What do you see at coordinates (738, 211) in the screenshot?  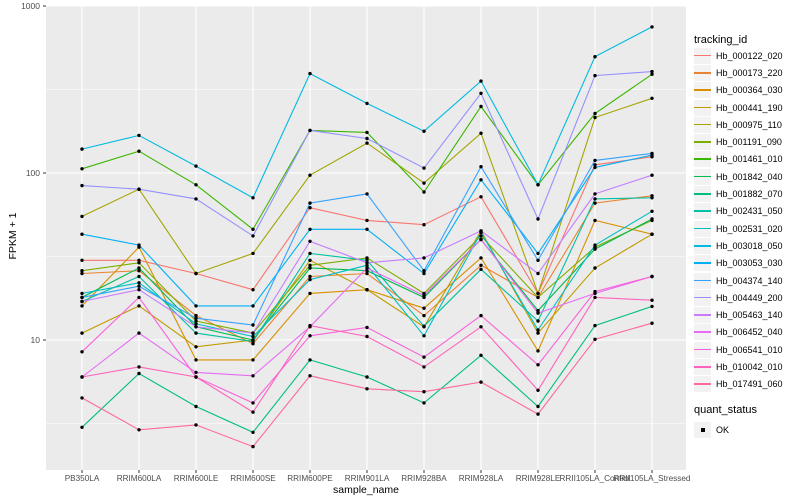 I see `legend-item: Hb_002431_050` at bounding box center [738, 211].